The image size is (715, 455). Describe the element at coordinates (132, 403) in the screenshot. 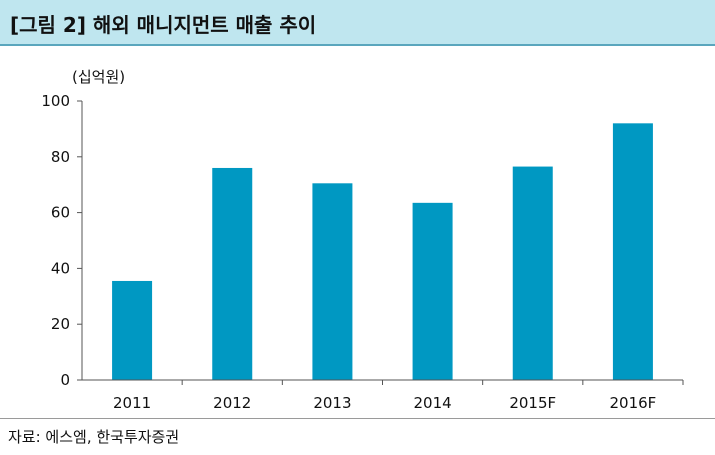

I see `x-tick-label: 2011` at that location.